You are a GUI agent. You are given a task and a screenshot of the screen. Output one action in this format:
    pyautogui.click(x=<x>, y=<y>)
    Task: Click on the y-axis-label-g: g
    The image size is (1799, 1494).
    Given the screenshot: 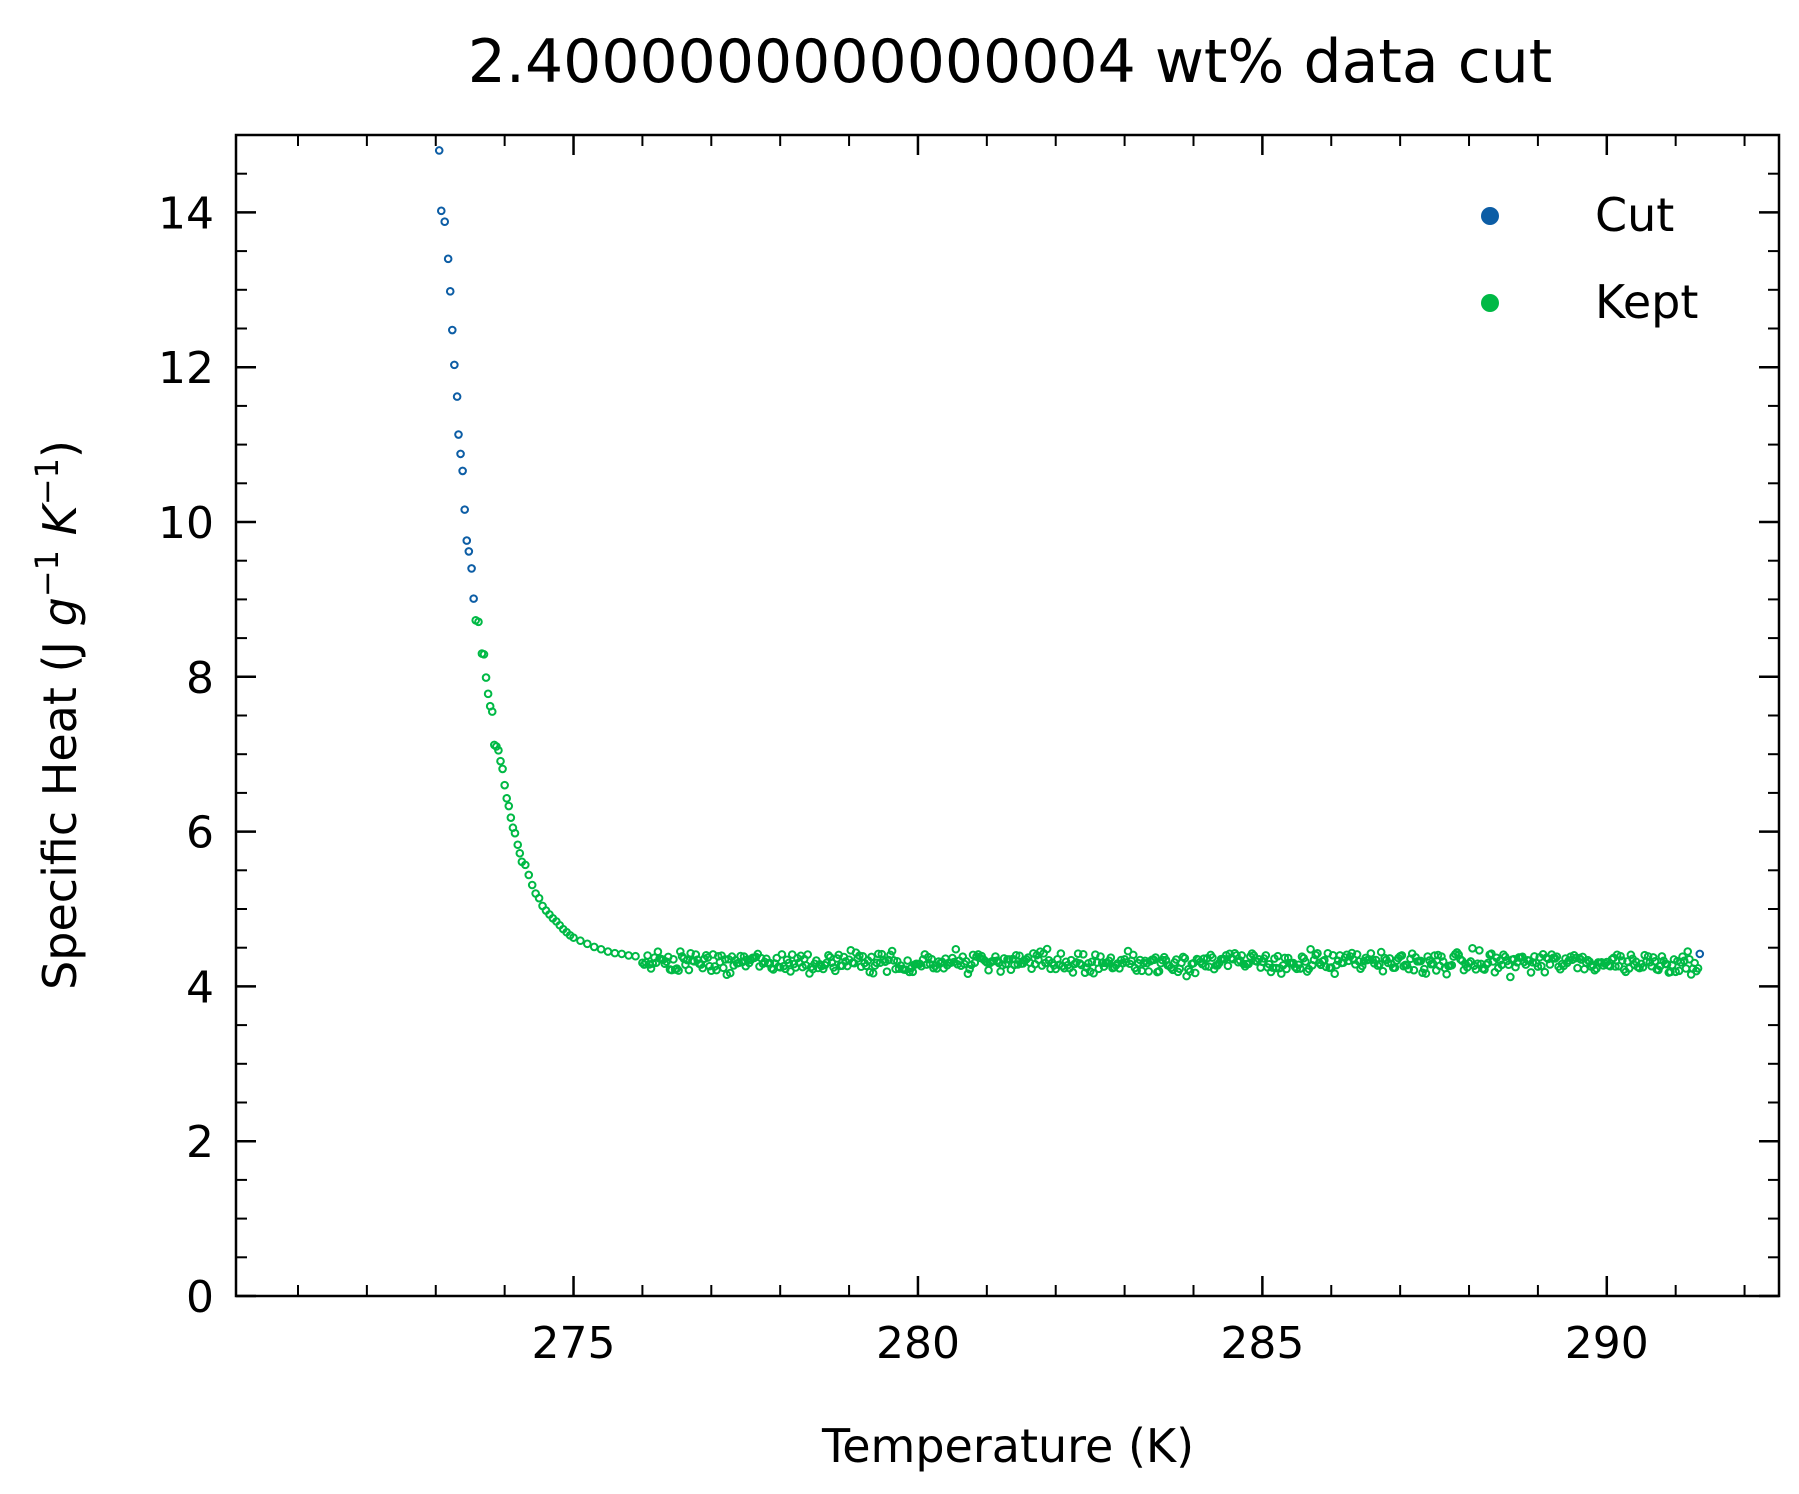 What is the action you would take?
    pyautogui.click(x=60, y=611)
    